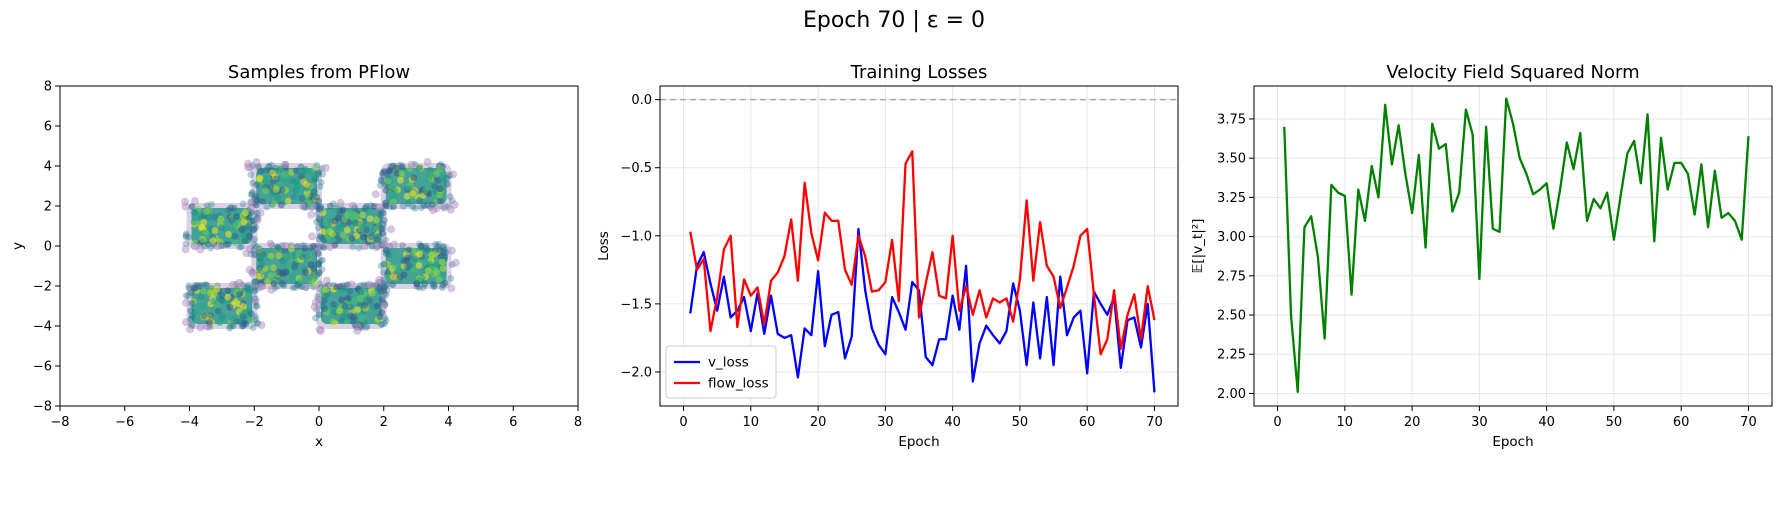  What do you see at coordinates (636, 372) in the screenshot?
I see `y-tick-label: −2.0` at bounding box center [636, 372].